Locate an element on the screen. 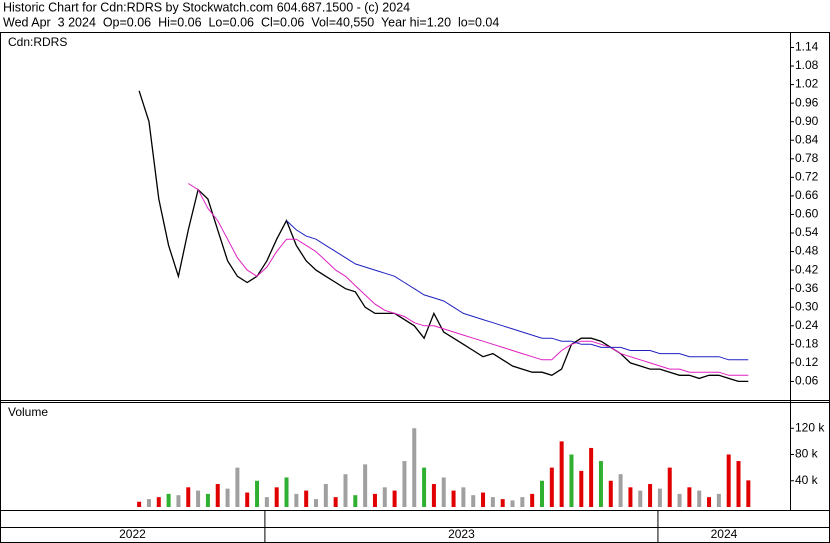  y-tick-label: 0.36 is located at coordinates (807, 288).